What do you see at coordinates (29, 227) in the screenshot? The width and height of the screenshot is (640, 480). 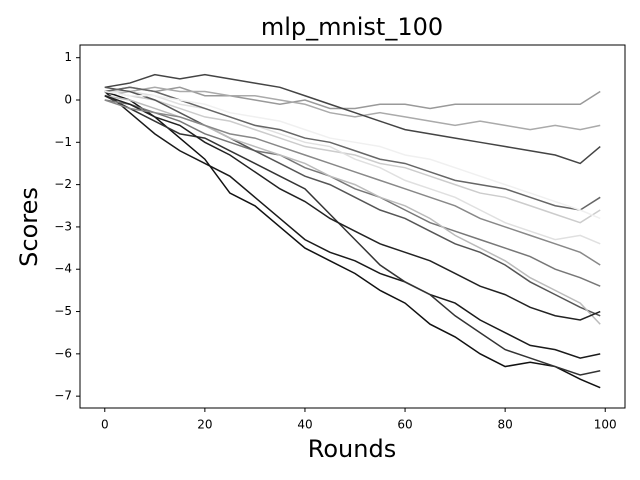 I see `y-axis-label: Scores` at bounding box center [29, 227].